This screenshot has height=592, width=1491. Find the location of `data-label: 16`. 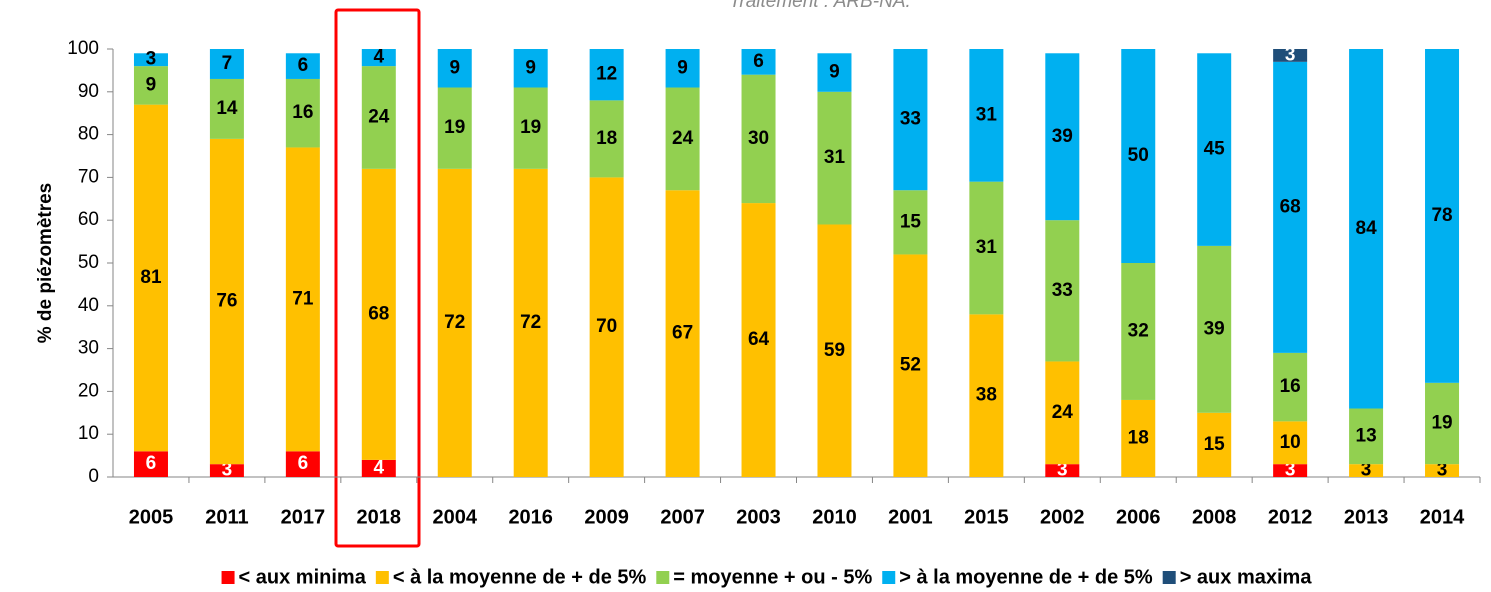

data-label: 16 is located at coordinates (302, 112).